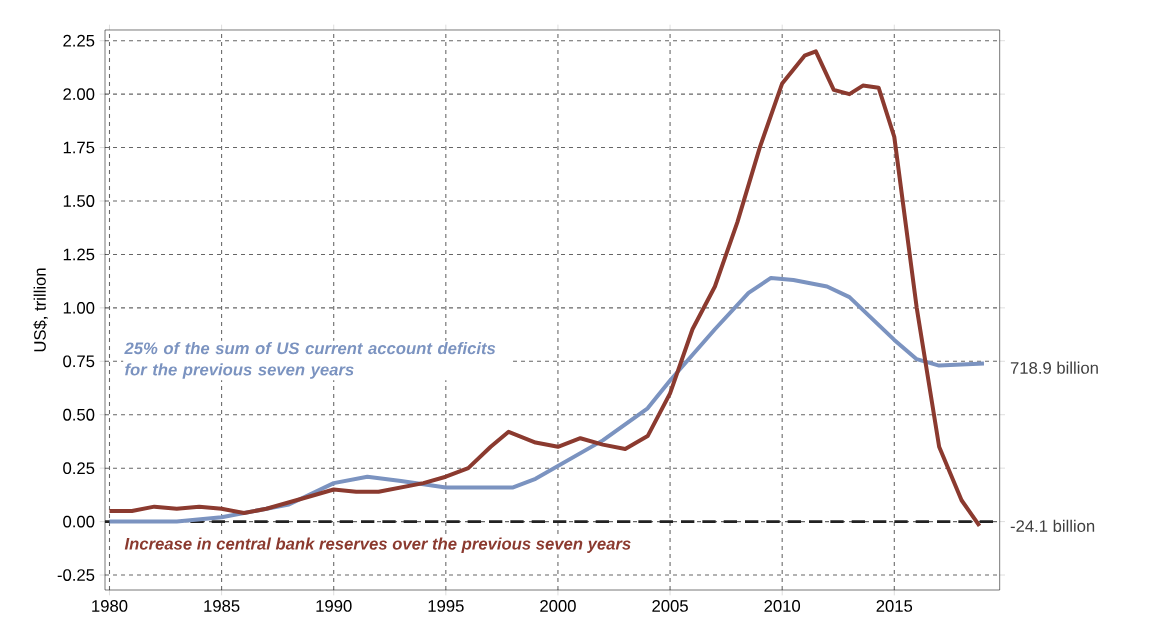 The width and height of the screenshot is (1155, 633). What do you see at coordinates (79, 468) in the screenshot?
I see `y-tick-label: 0.25` at bounding box center [79, 468].